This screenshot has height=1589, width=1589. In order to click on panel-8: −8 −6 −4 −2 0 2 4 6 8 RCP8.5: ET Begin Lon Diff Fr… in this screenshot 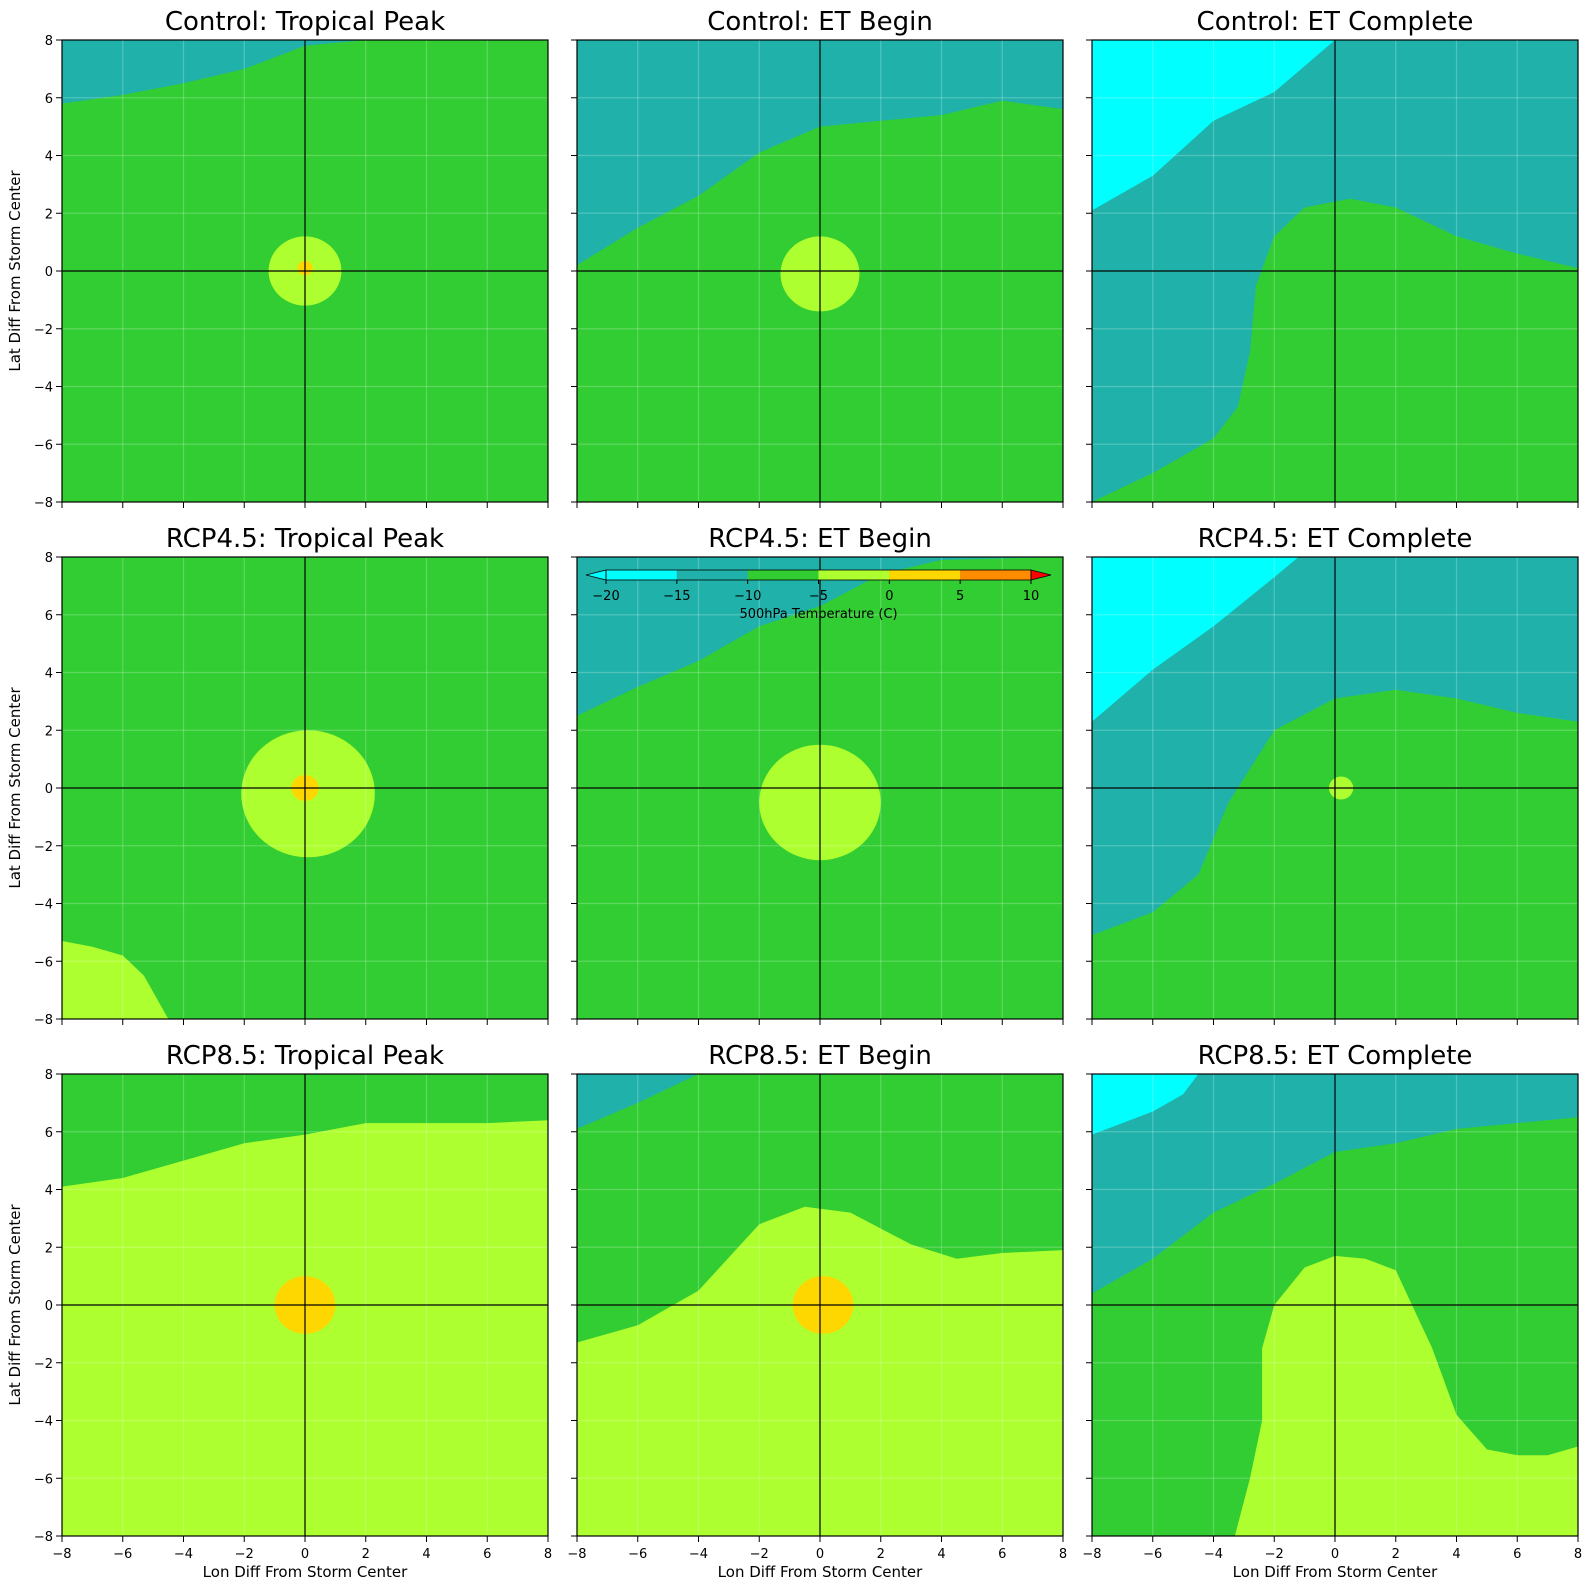, I will do `click(817, 1311)`.